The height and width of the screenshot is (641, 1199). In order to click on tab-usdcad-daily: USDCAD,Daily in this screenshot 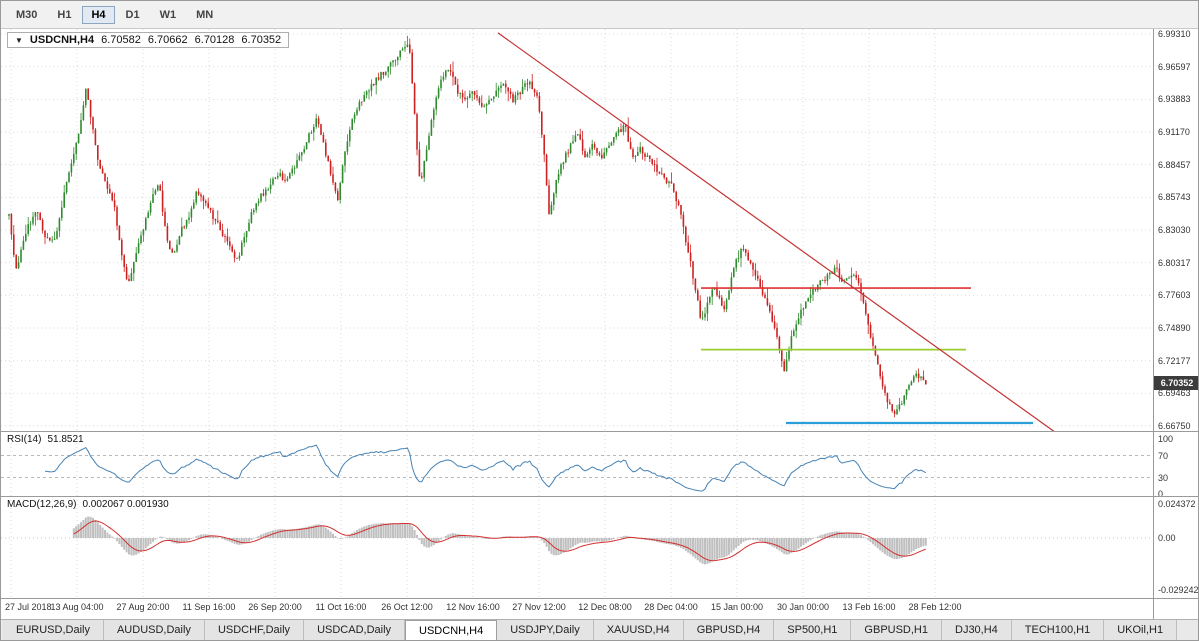, I will do `click(355, 630)`.